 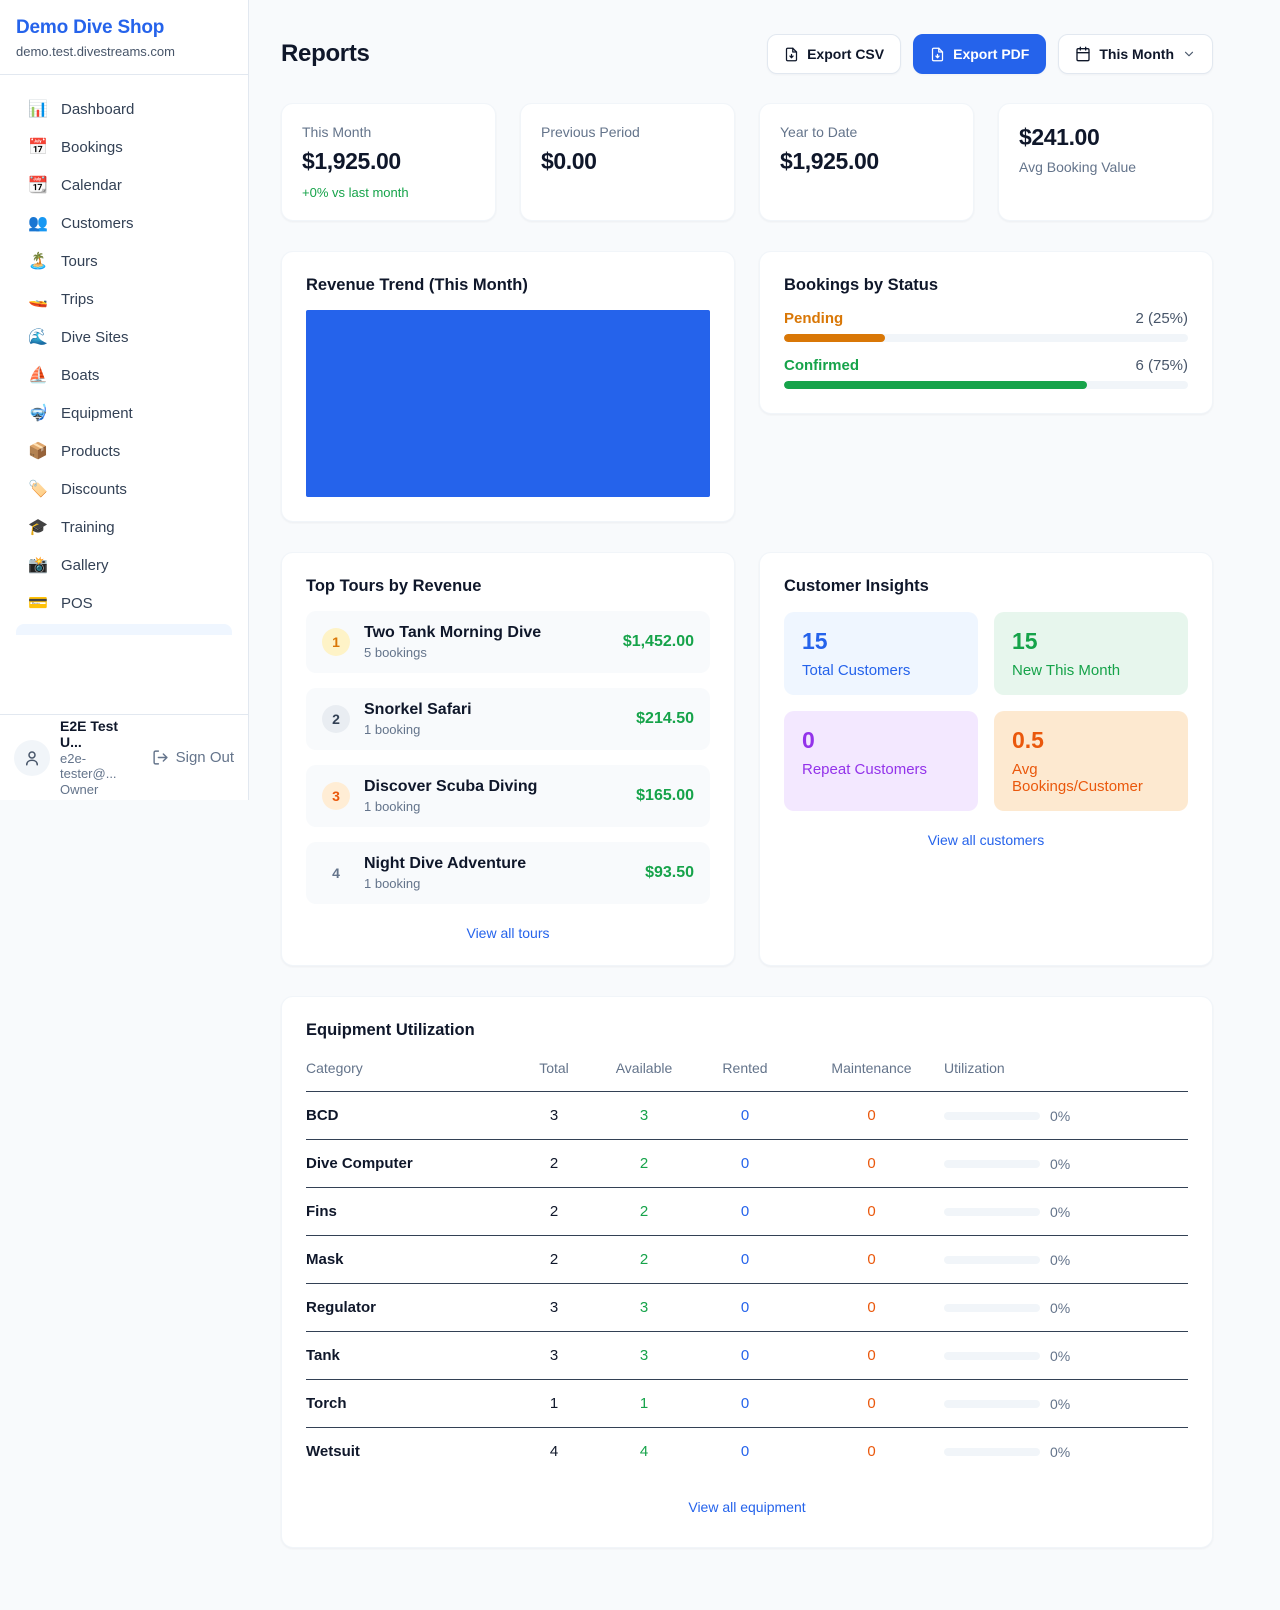 What do you see at coordinates (881, 653) in the screenshot?
I see `tile-total-customers: 15 Total Customers` at bounding box center [881, 653].